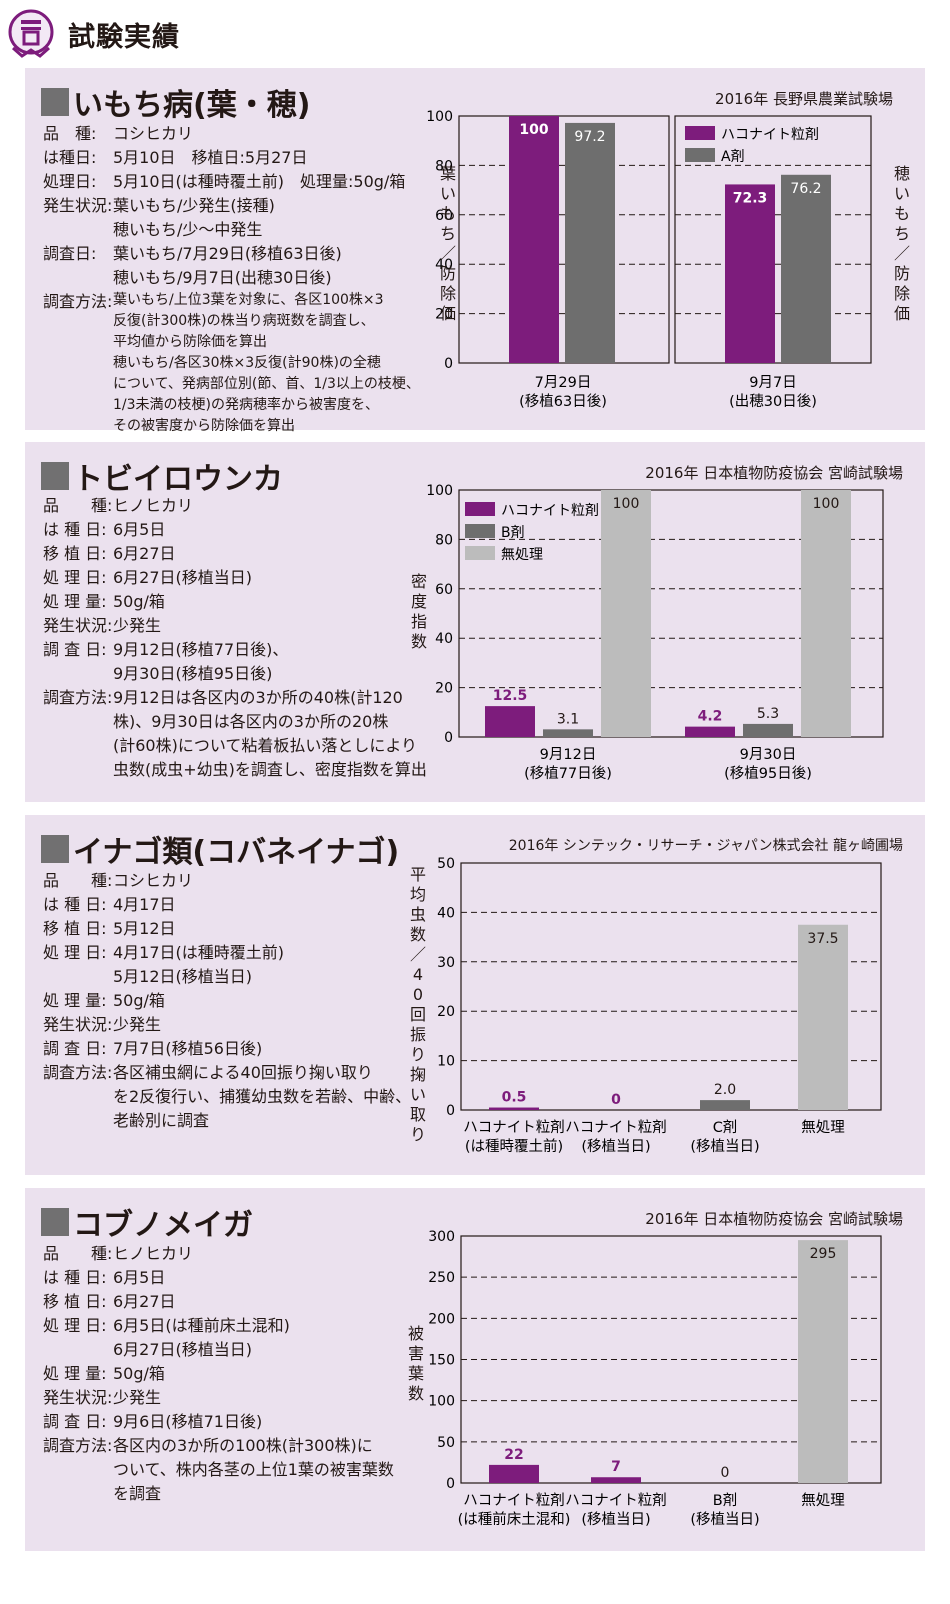  I want to click on trial-source: 2016年 日本植物防疫協会 宮崎試験場, so click(774, 473).